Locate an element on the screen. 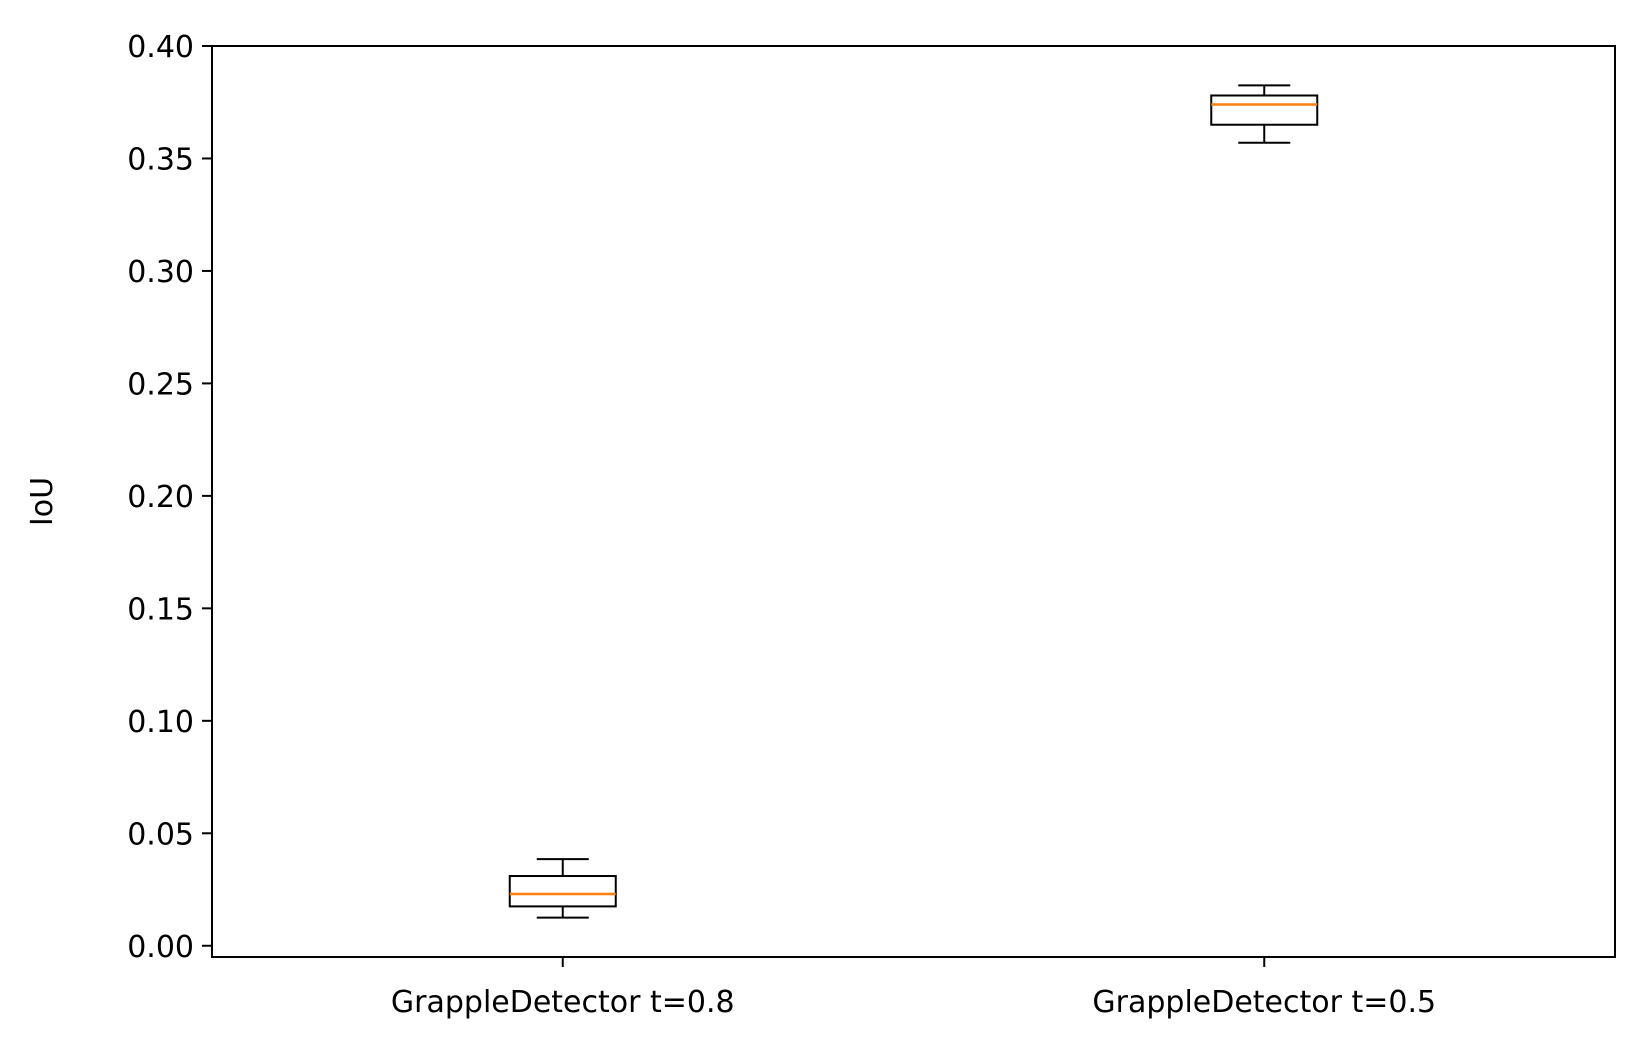  x-tick-label: GrappleDetector t=0.8 is located at coordinates (563, 1002).